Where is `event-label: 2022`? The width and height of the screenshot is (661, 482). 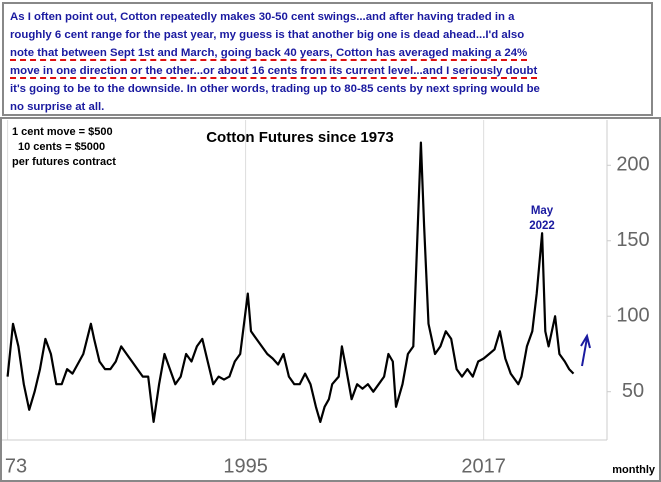 event-label: 2022 is located at coordinates (542, 226).